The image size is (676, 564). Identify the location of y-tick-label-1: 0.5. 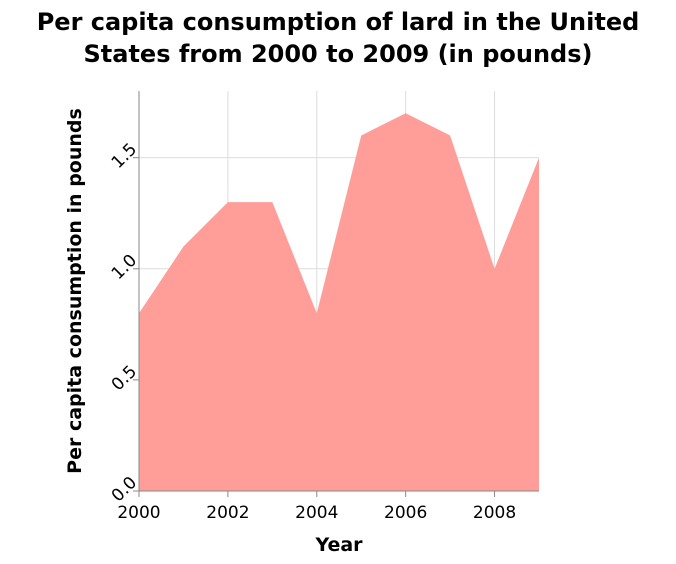
(124, 378).